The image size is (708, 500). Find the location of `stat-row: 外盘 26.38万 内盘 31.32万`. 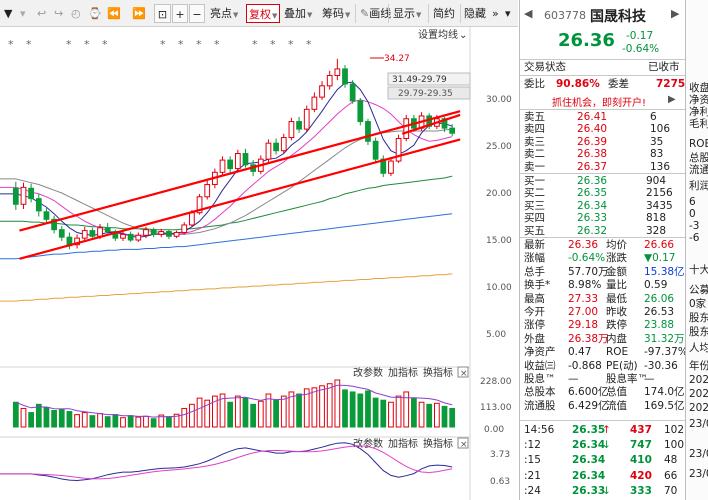

stat-row: 外盘 26.38万 内盘 31.32万 is located at coordinates (603, 339).